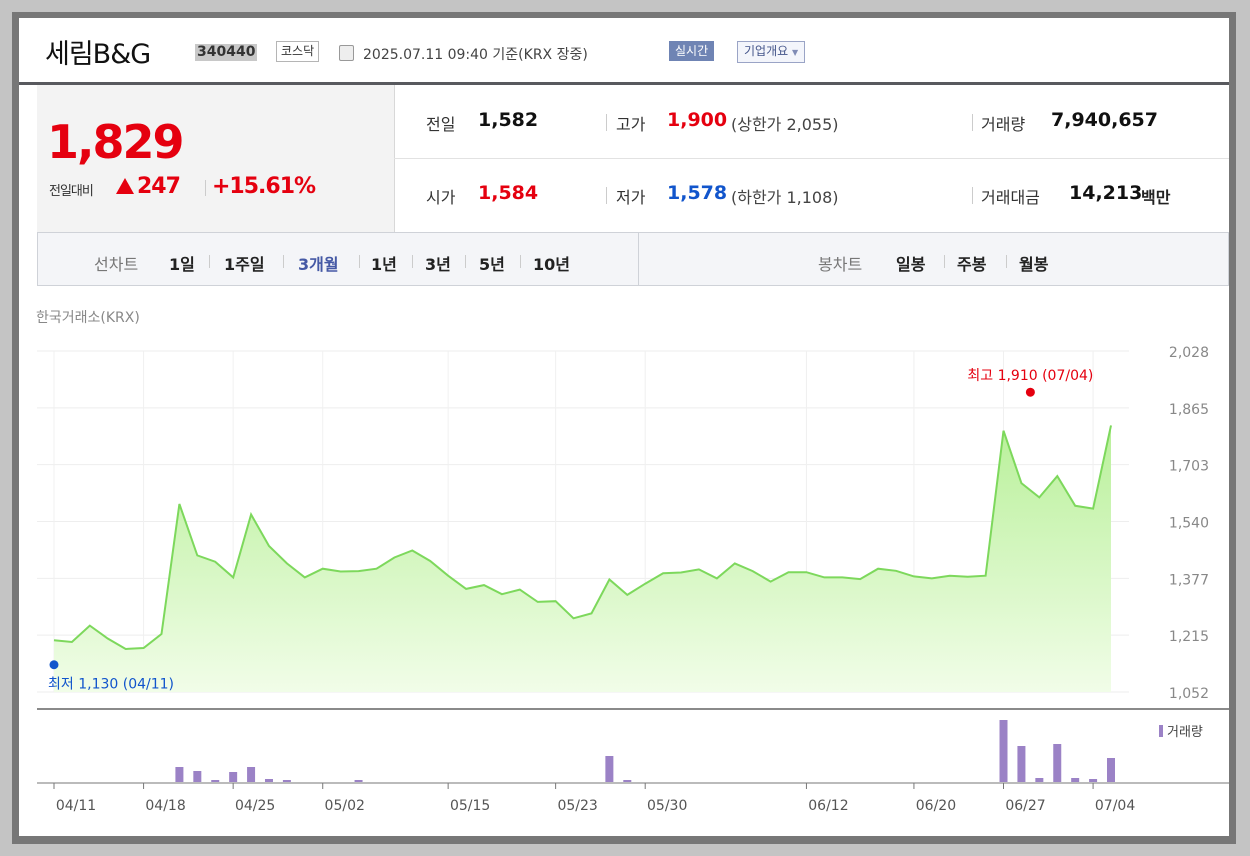 The height and width of the screenshot is (856, 1250). Describe the element at coordinates (298, 51) in the screenshot. I see `market-badge: 코스닥` at that location.